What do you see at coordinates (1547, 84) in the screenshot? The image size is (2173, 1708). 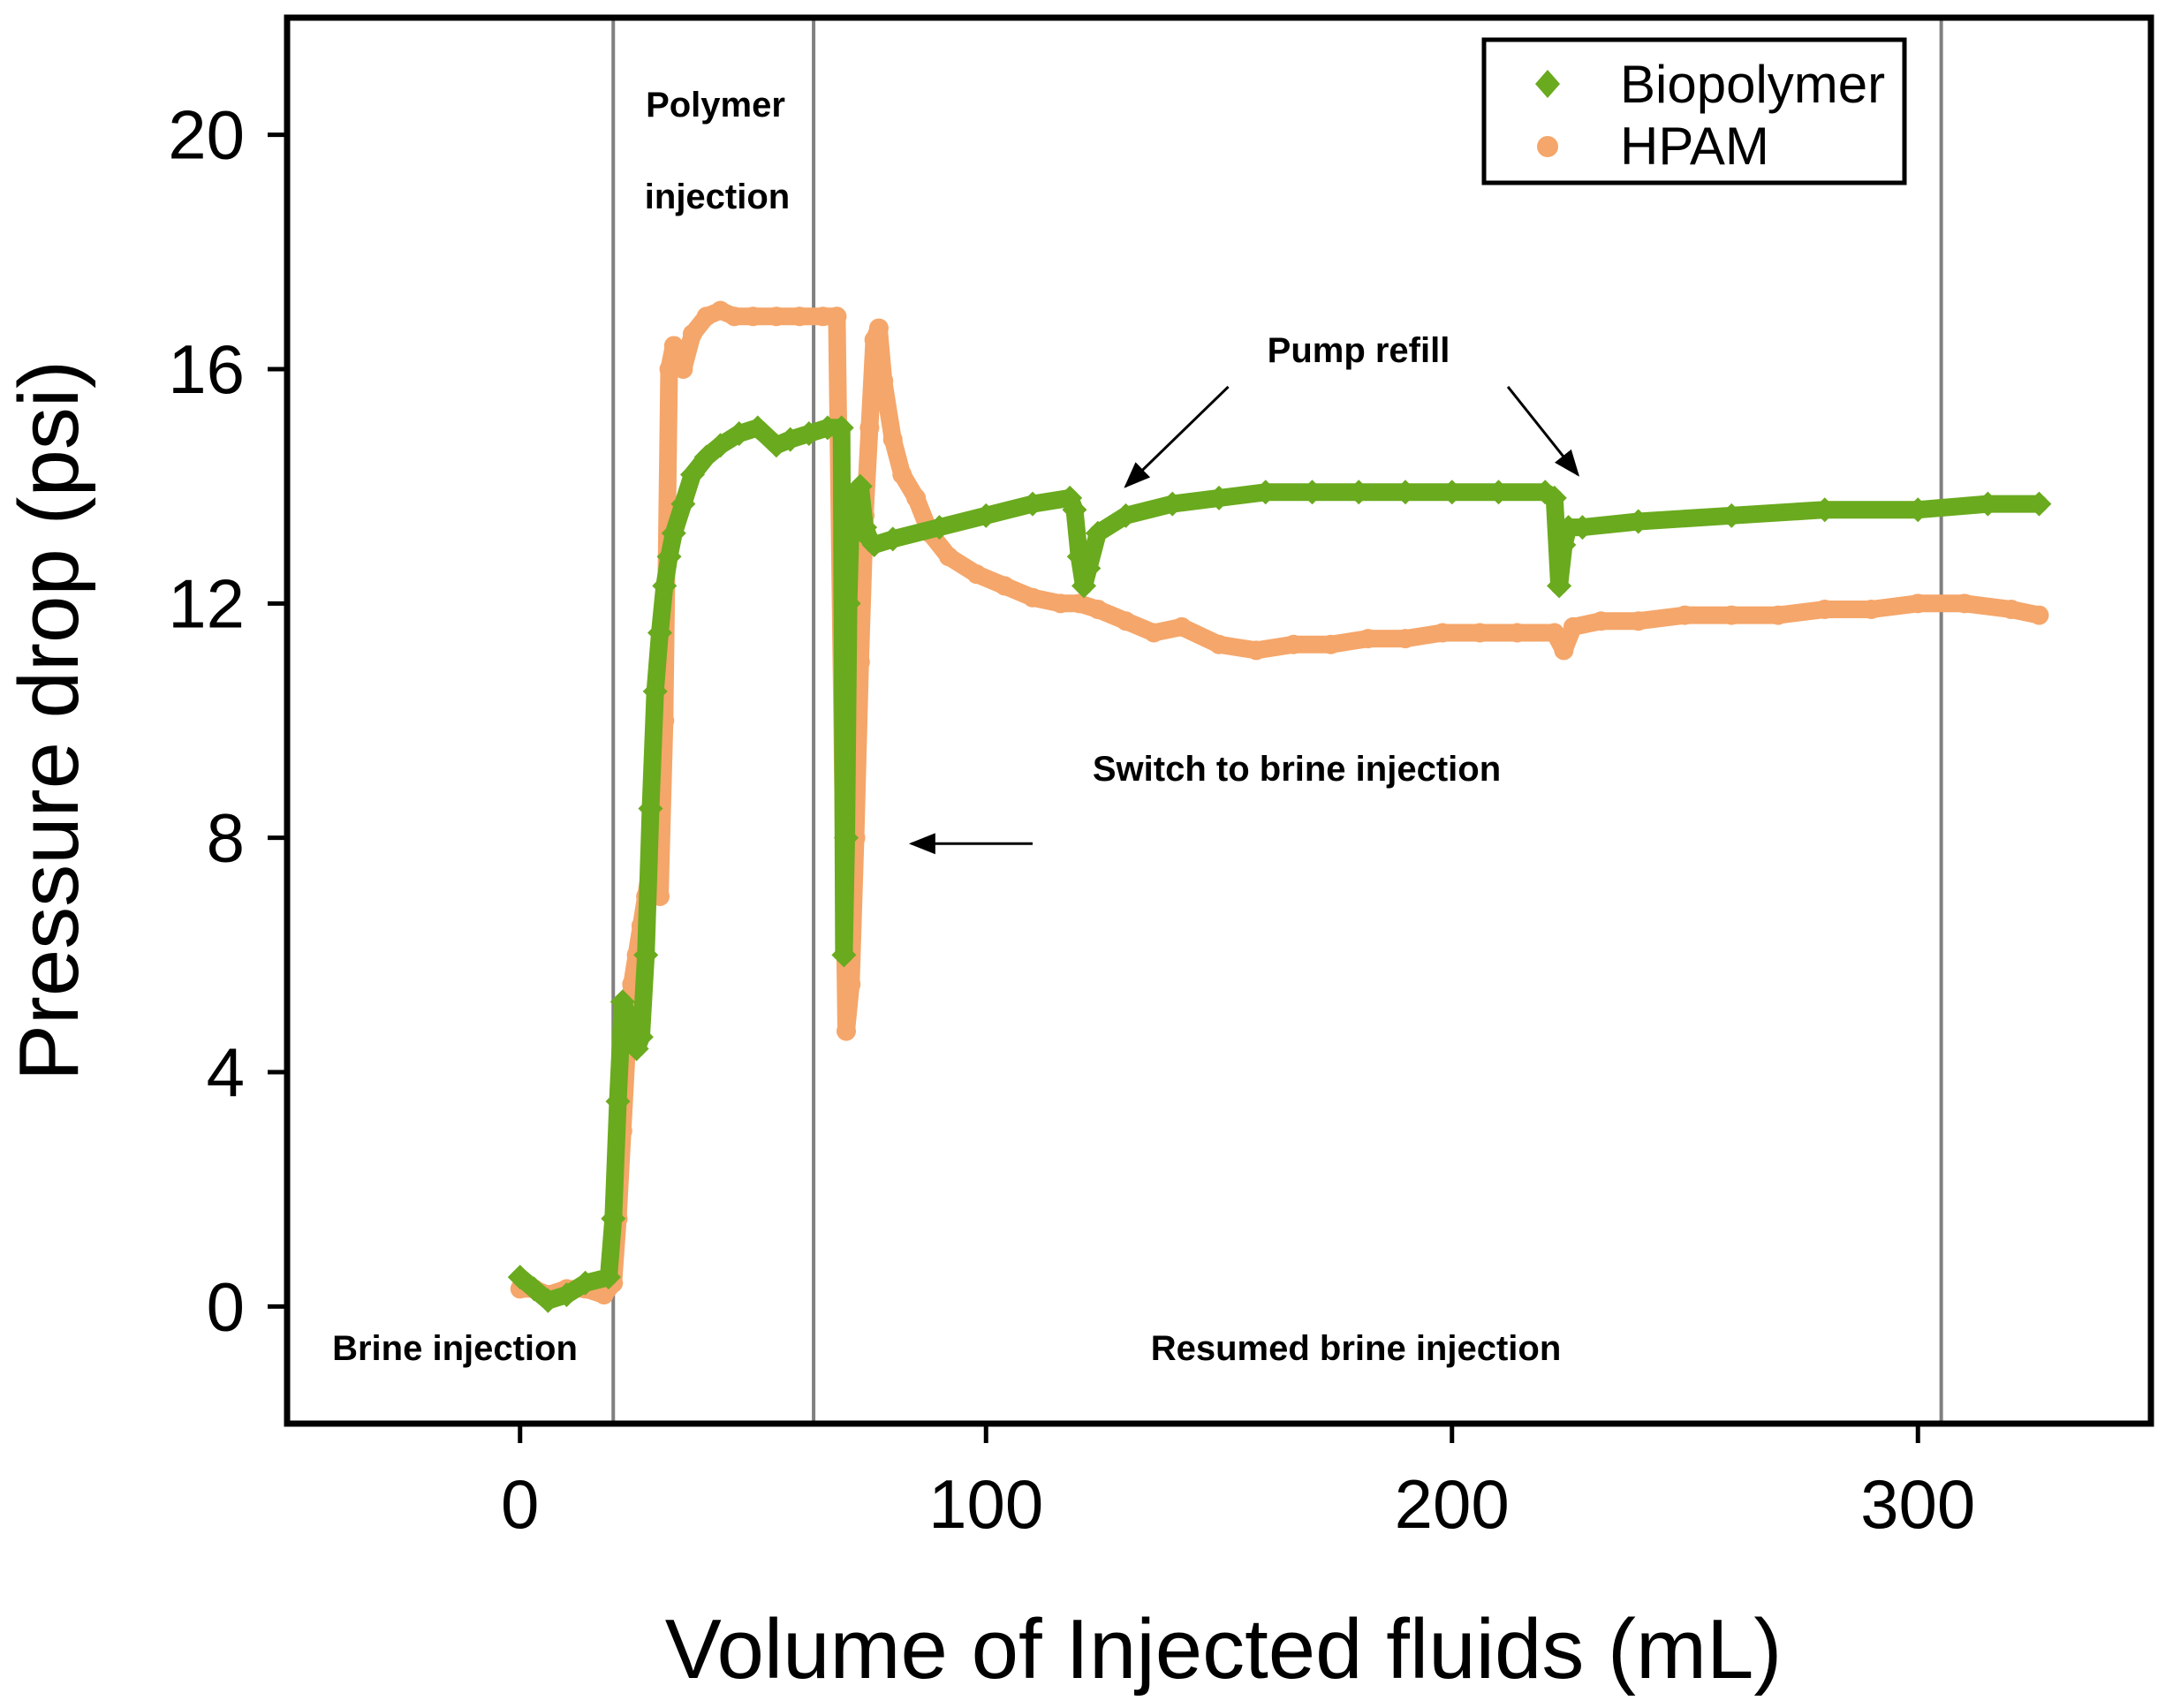 I see `legend-marker-biopolymer-icon` at bounding box center [1547, 84].